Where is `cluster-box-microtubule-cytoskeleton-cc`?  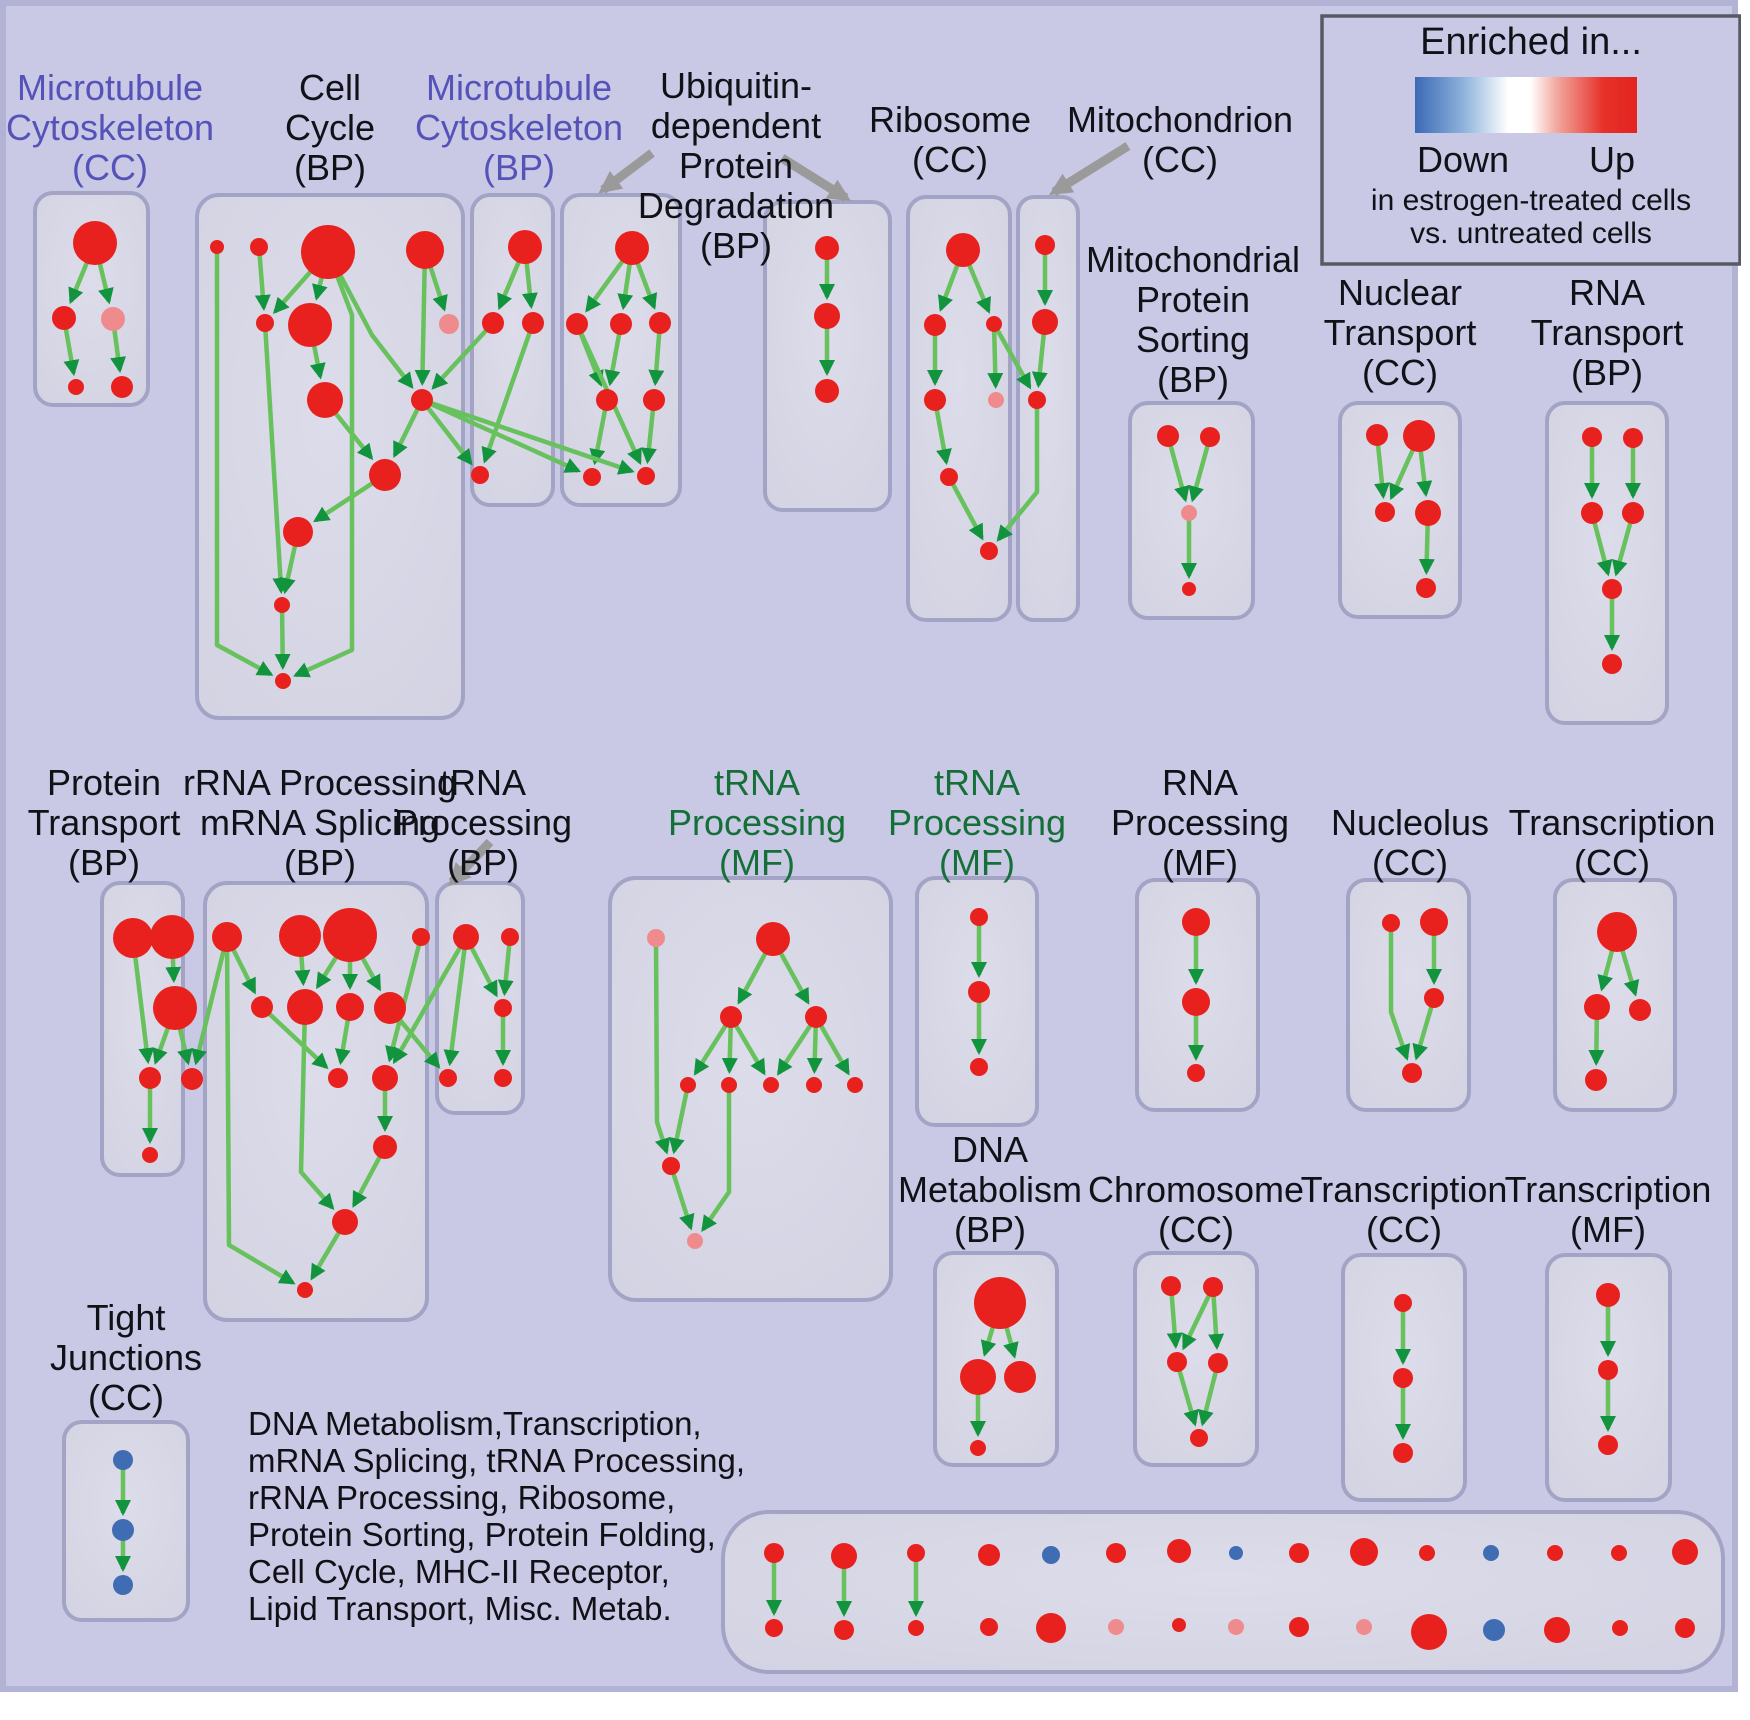 cluster-box-microtubule-cytoskeleton-cc is located at coordinates (91, 299).